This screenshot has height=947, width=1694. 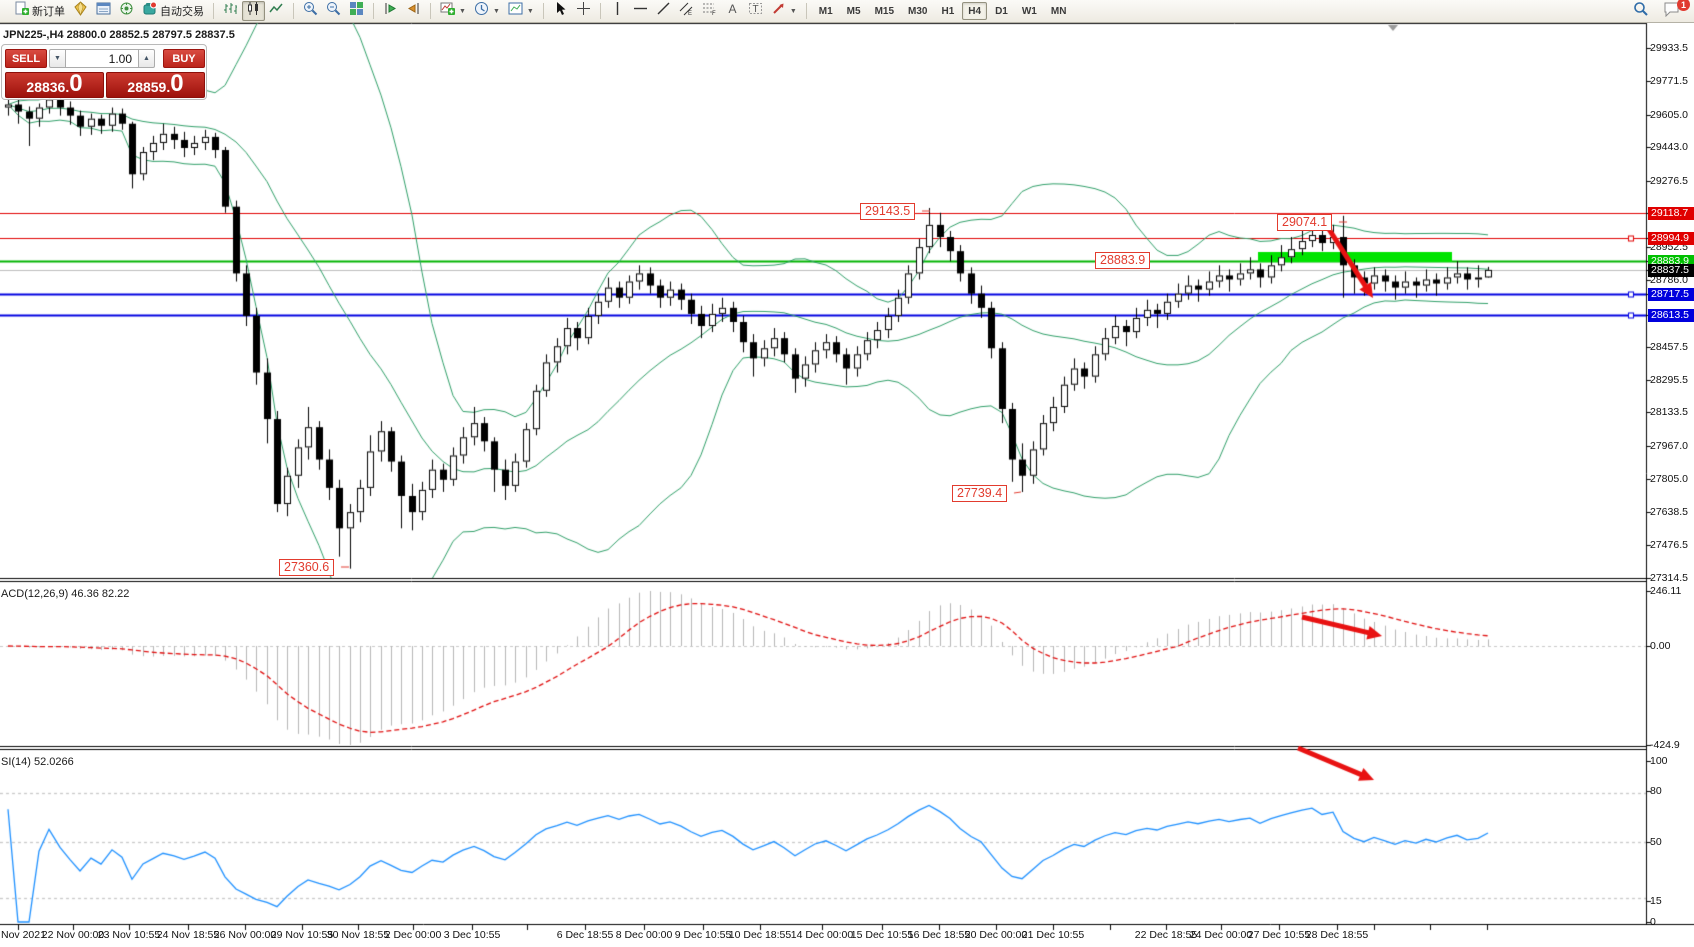 What do you see at coordinates (1669, 115) in the screenshot?
I see `price-axis-label: 29605.0` at bounding box center [1669, 115].